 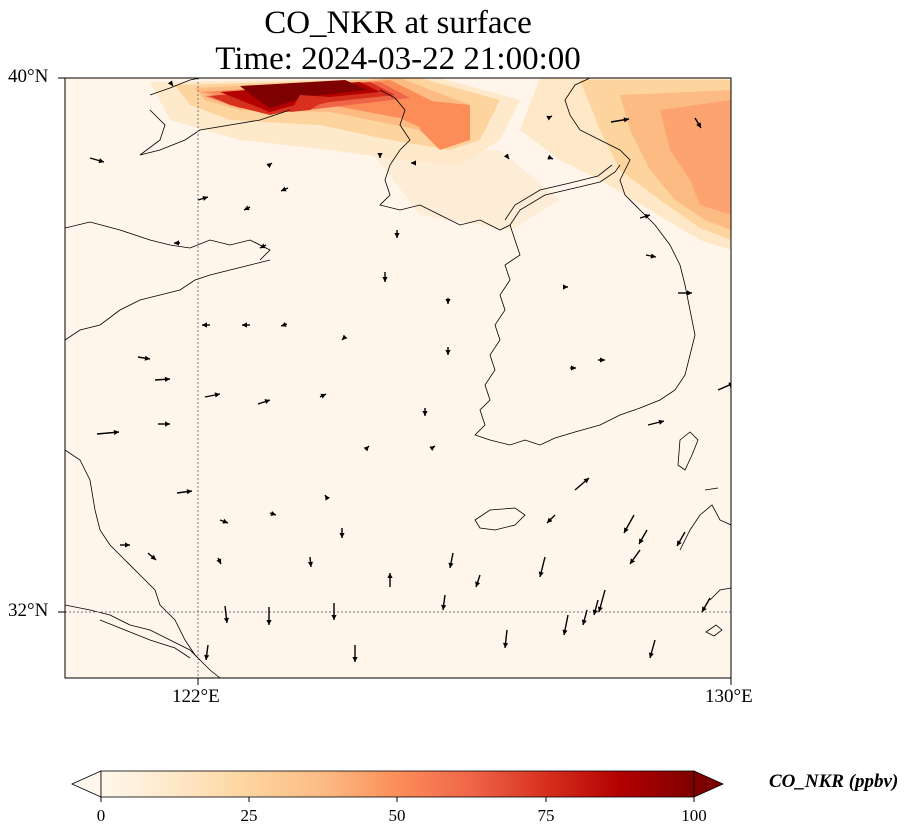 I want to click on colorbar-tick-75: 75, so click(x=546, y=815).